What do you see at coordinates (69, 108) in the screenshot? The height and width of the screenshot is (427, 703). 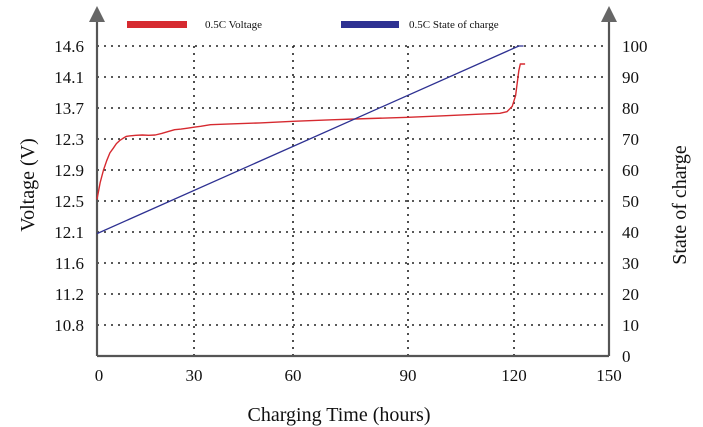 I see `left-tick-label: 13.7` at bounding box center [69, 108].